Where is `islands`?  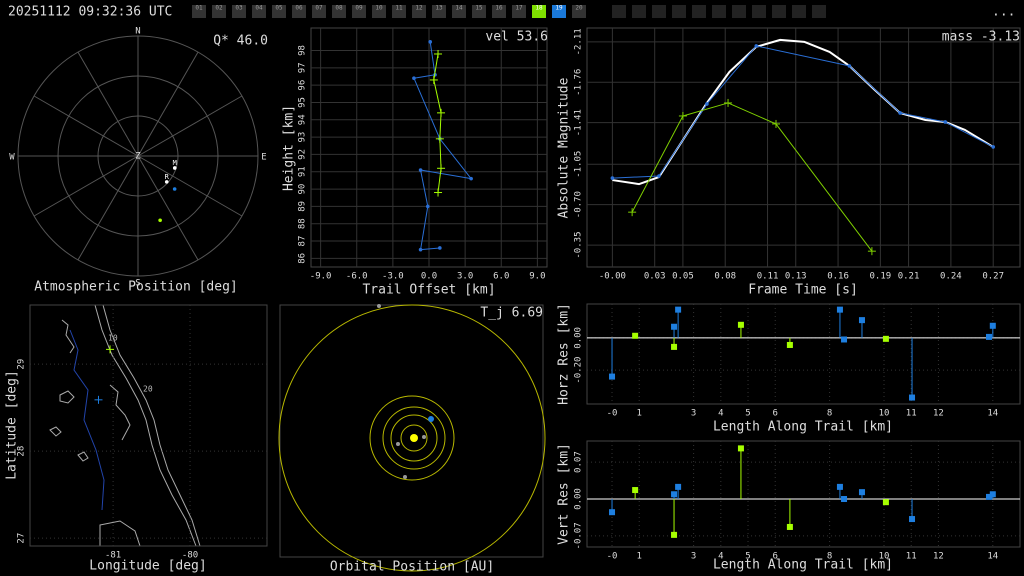 islands is located at coordinates (95, 433).